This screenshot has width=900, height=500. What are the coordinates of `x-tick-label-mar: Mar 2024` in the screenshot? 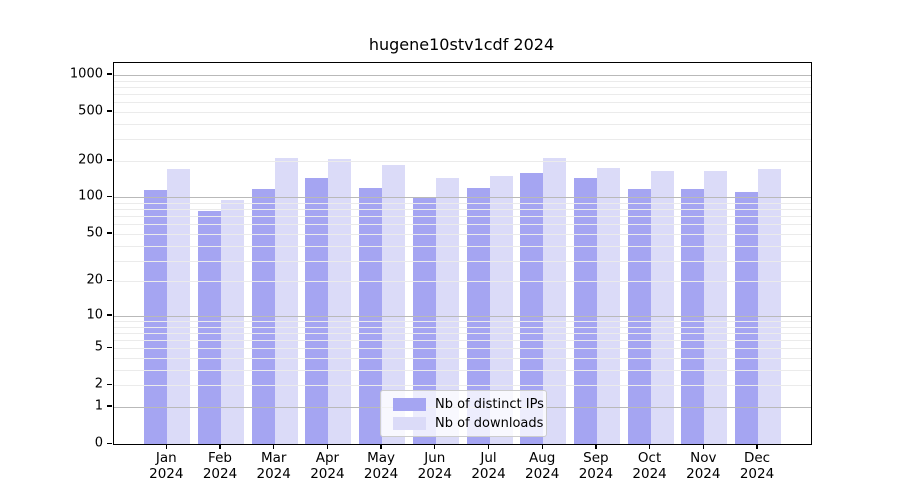 It's located at (274, 466).